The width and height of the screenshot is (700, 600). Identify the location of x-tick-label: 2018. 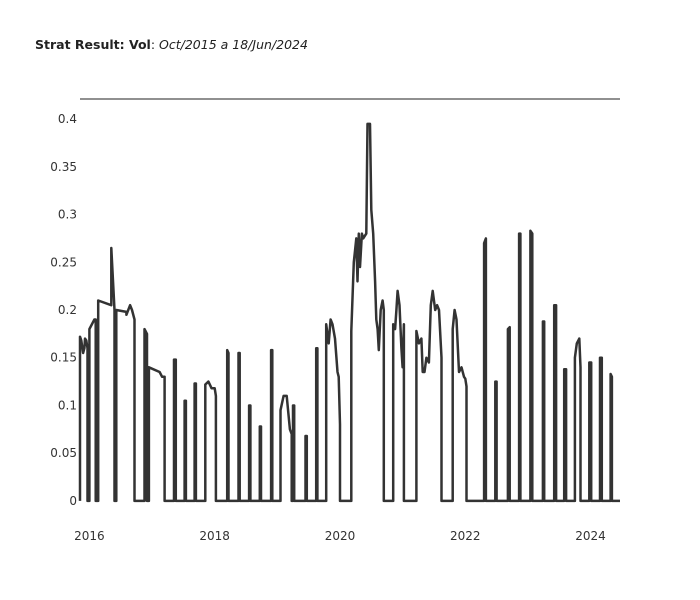
(214, 536).